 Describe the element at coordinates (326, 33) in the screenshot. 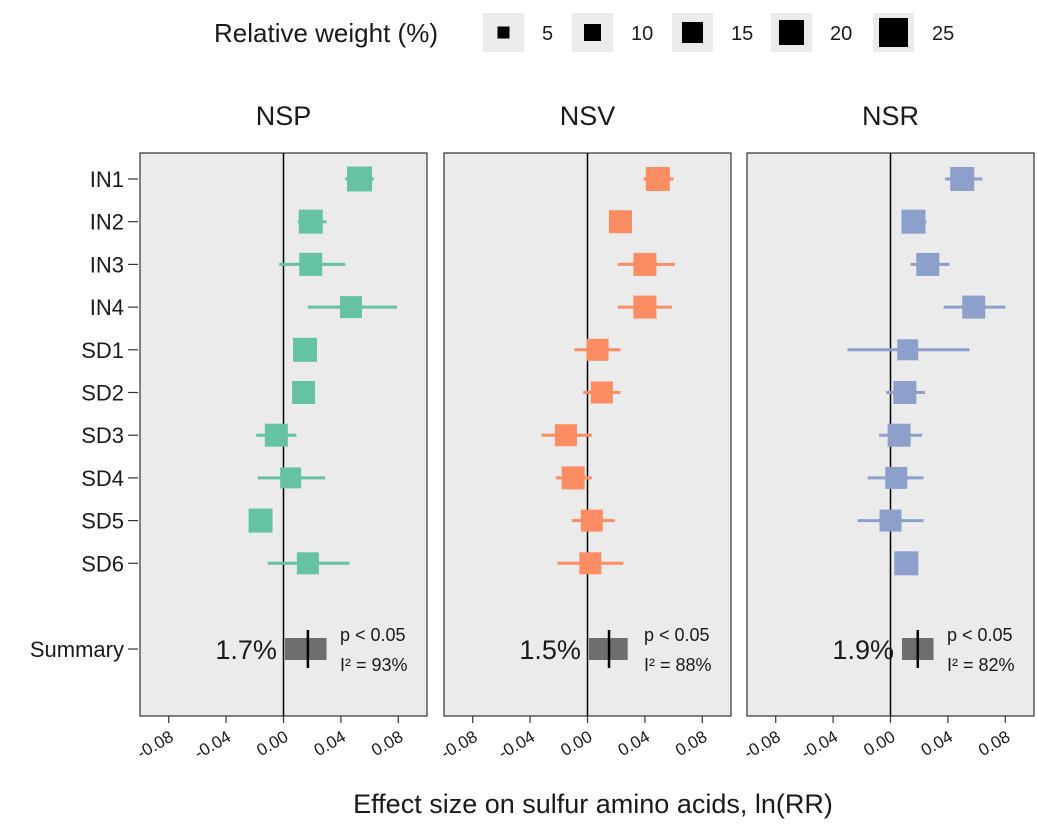

I see `legend-title: Relative weight (%)` at that location.